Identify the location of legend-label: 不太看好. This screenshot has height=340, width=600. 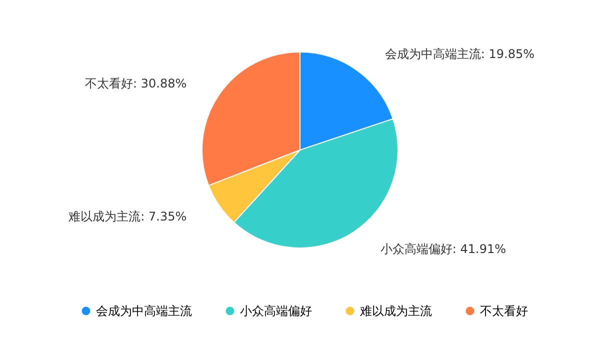
(504, 311).